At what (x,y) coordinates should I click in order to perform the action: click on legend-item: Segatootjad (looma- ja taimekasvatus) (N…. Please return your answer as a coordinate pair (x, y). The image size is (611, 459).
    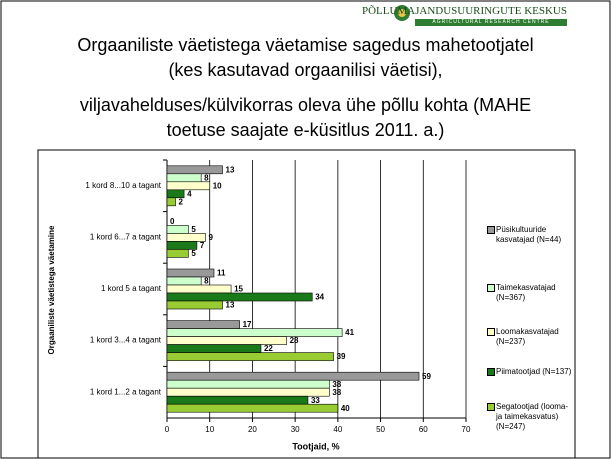
    Looking at the image, I should click on (530, 417).